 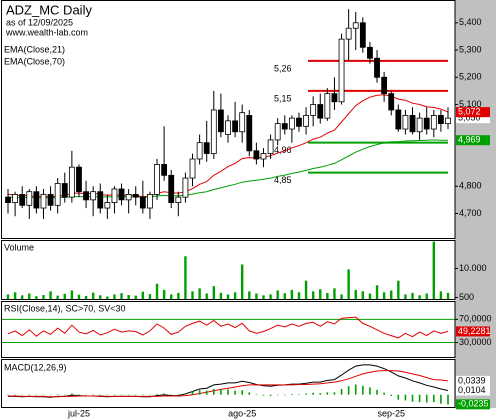 What do you see at coordinates (35, 367) in the screenshot?
I see `panel-title: MACD(12,26,9)` at bounding box center [35, 367].